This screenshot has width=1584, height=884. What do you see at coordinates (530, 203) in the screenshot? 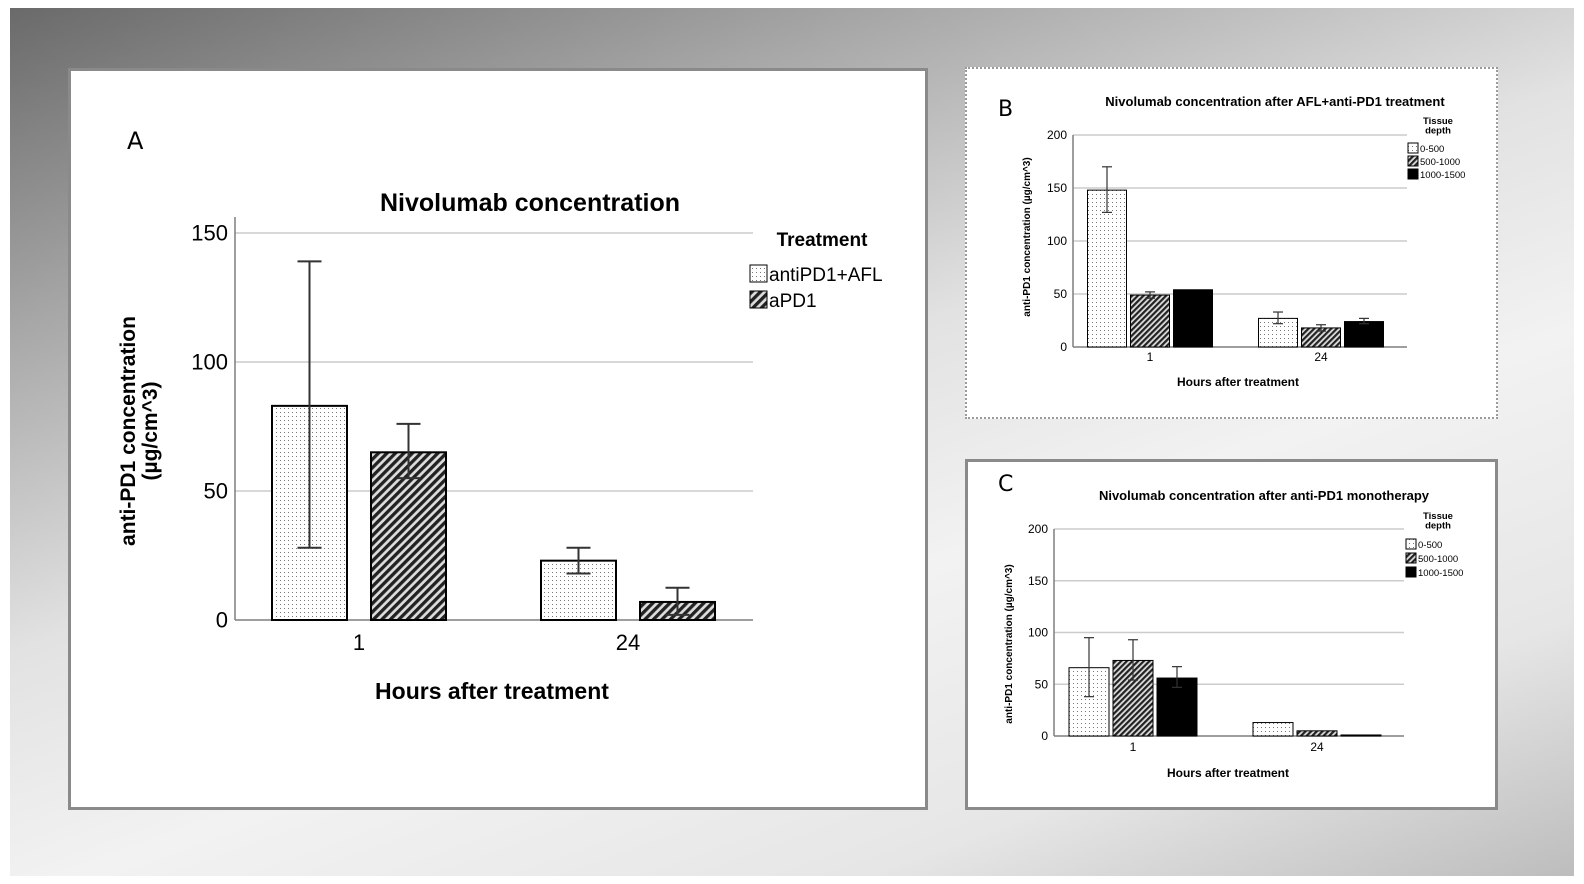
I see `chart-A-title: Nivolumab concentration` at bounding box center [530, 203].